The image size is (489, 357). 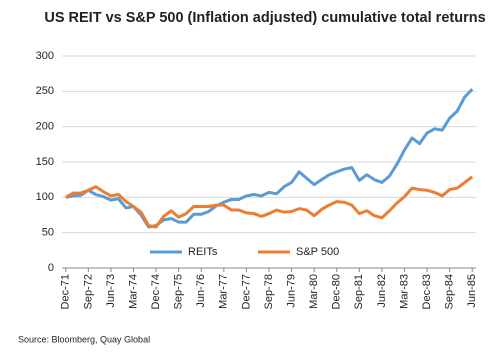 I want to click on x-tick-label: Jun-73, so click(x=111, y=291).